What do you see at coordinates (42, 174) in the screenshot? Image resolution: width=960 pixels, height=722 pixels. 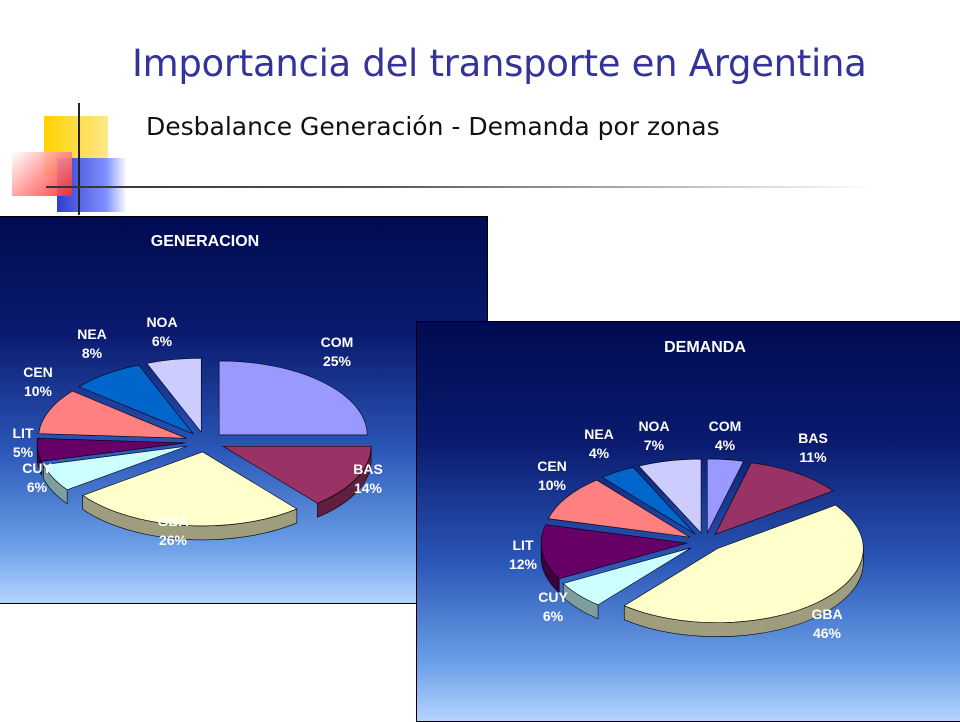 I see `deco-red-square` at bounding box center [42, 174].